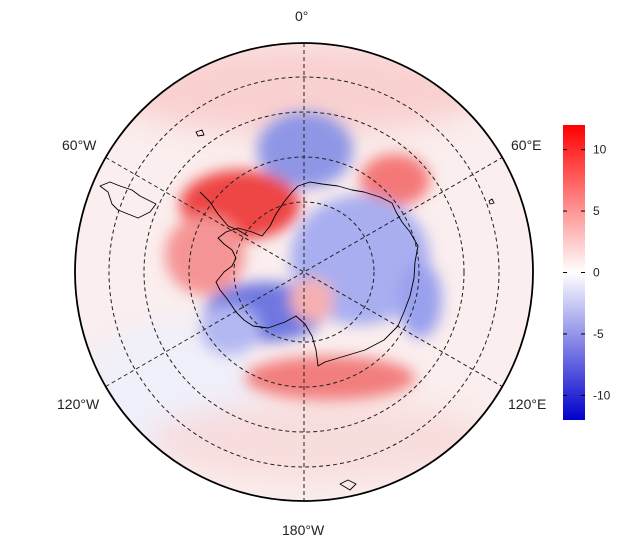 The image size is (625, 552). What do you see at coordinates (78, 404) in the screenshot?
I see `longitude-label-120w: 120°W` at bounding box center [78, 404].